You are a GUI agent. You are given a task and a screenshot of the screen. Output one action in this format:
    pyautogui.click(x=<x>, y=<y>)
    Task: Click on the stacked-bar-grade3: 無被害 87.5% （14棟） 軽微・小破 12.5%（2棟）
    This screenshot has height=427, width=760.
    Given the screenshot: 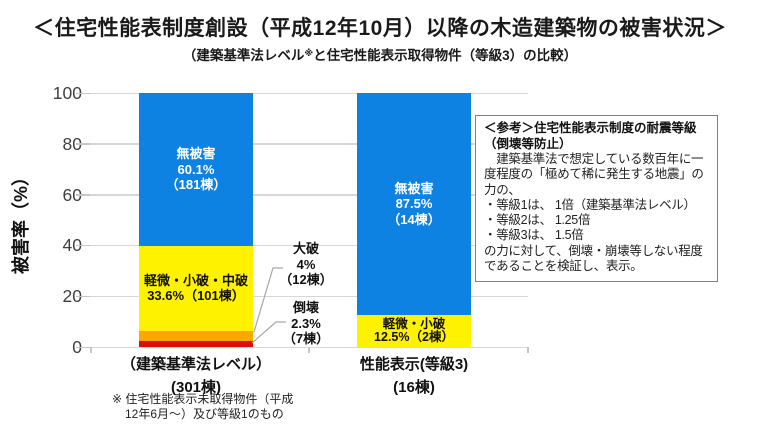 What is the action you would take?
    pyautogui.click(x=414, y=219)
    